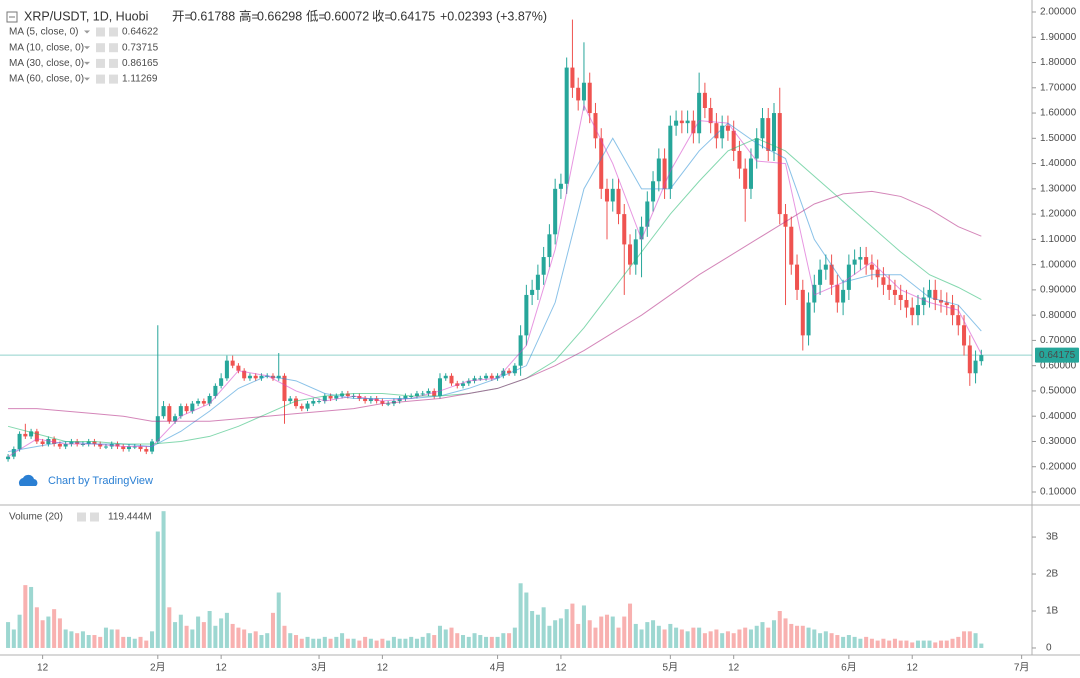 Image resolution: width=1080 pixels, height=678 pixels. What do you see at coordinates (1058, 163) in the screenshot?
I see `y-tick-label: 1.40000` at bounding box center [1058, 163].